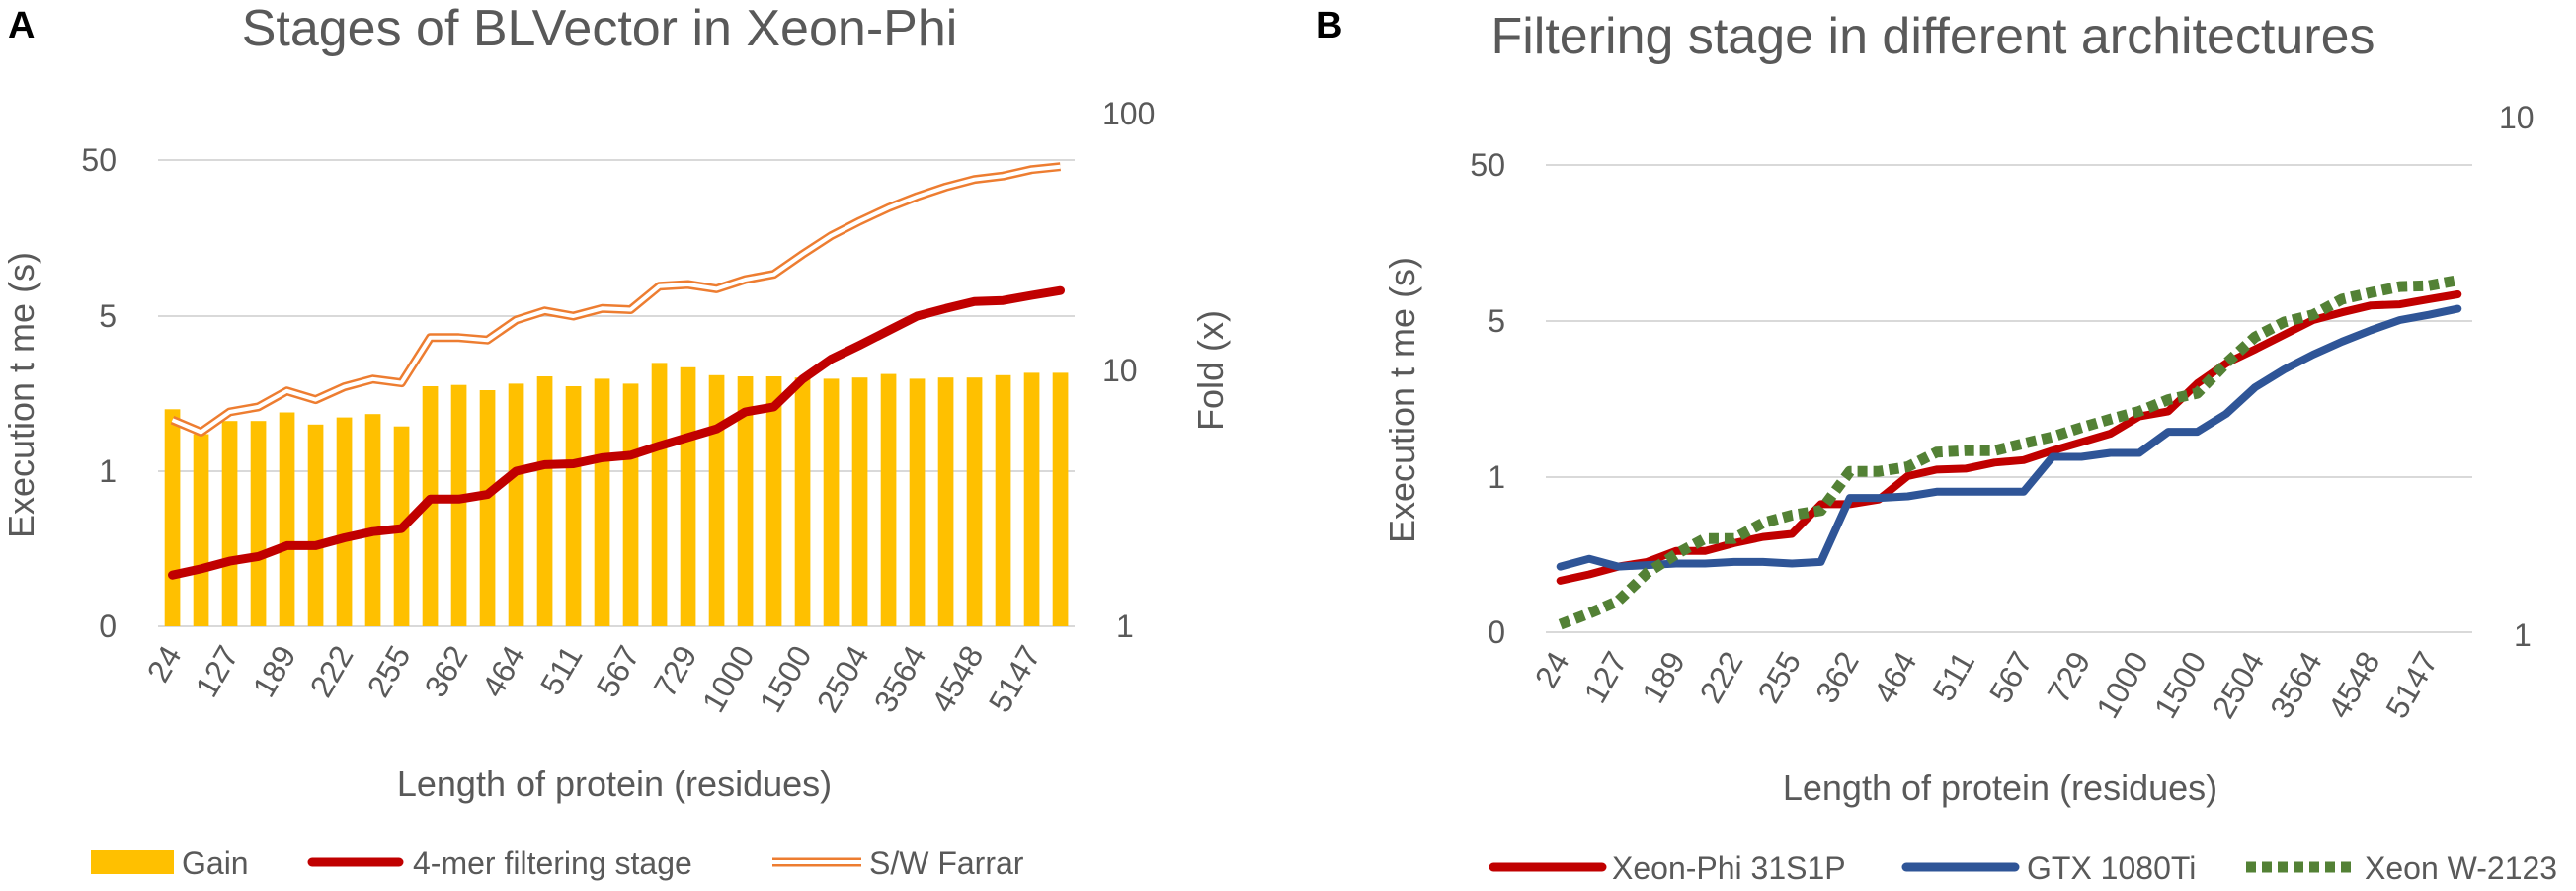  I want to click on gtx-1080ti-line, so click(2009, 438).